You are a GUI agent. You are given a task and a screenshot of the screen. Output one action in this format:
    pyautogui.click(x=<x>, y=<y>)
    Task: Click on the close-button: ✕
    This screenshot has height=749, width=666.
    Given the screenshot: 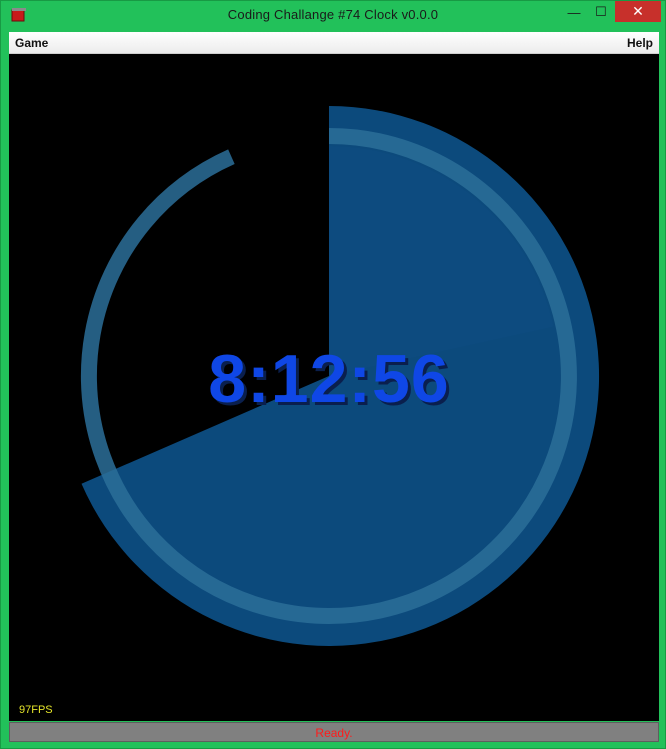 What is the action you would take?
    pyautogui.click(x=638, y=11)
    